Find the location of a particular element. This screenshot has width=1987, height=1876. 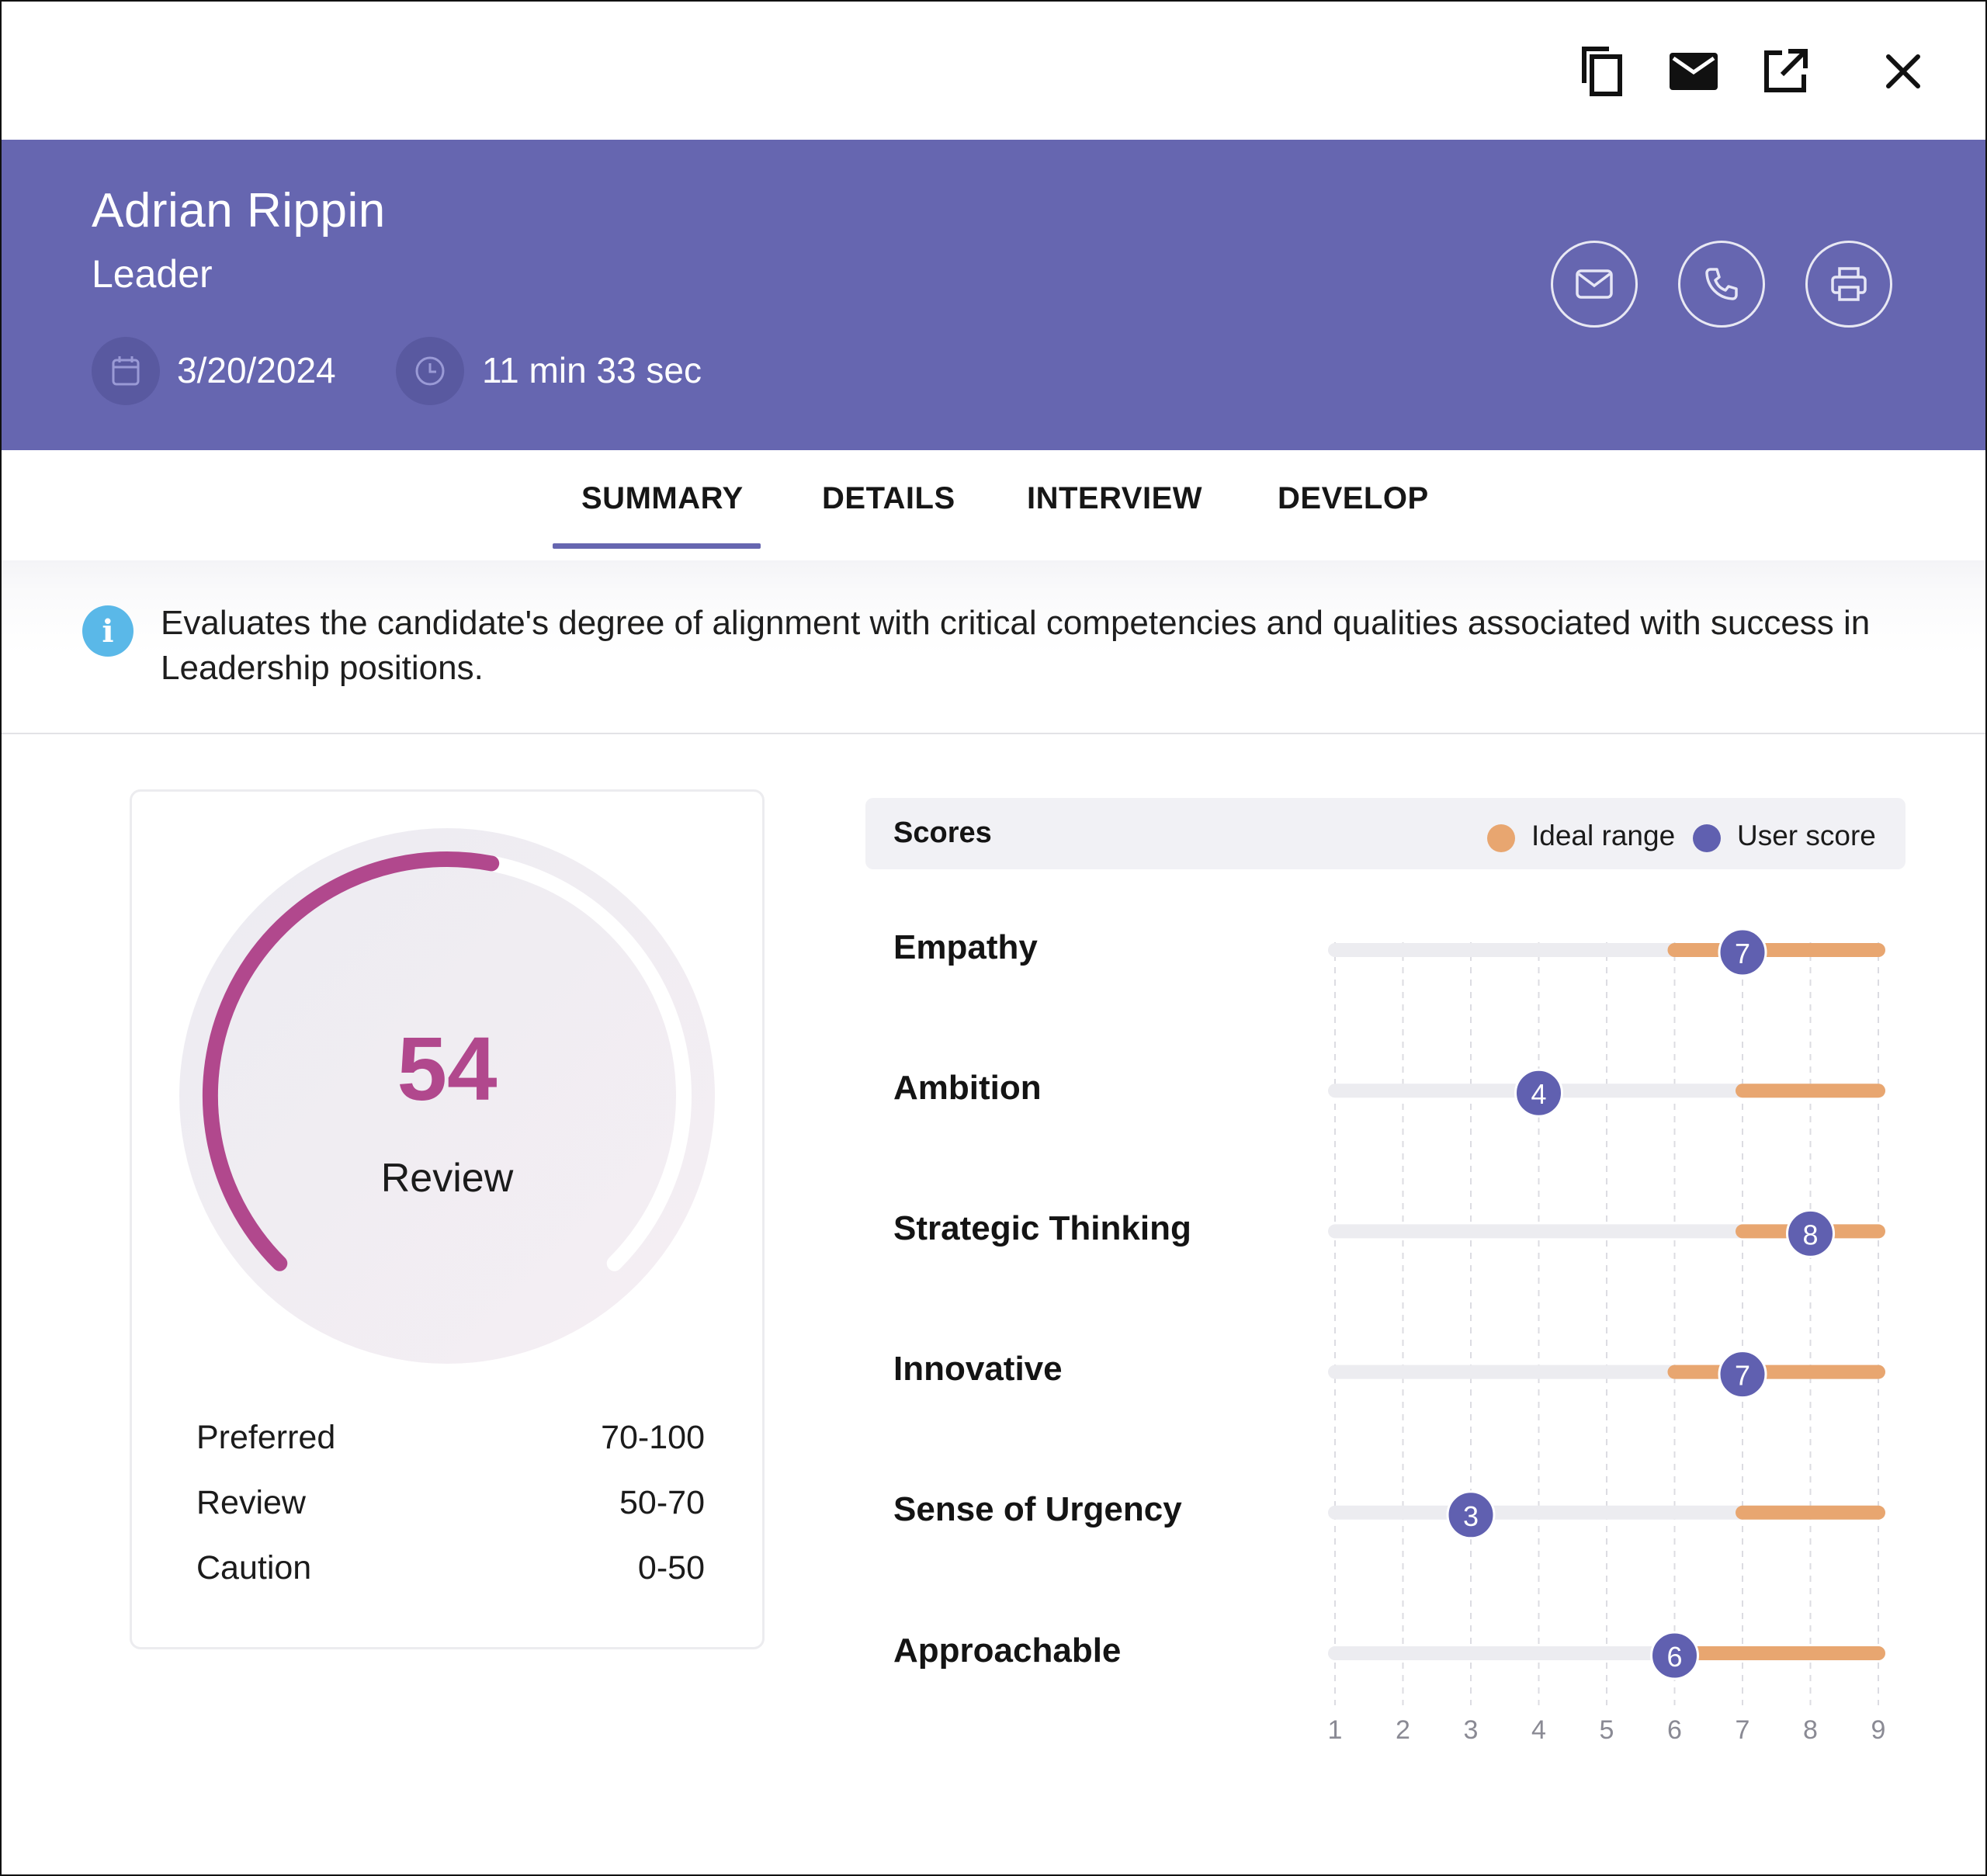

range-label: Review is located at coordinates (251, 1502).